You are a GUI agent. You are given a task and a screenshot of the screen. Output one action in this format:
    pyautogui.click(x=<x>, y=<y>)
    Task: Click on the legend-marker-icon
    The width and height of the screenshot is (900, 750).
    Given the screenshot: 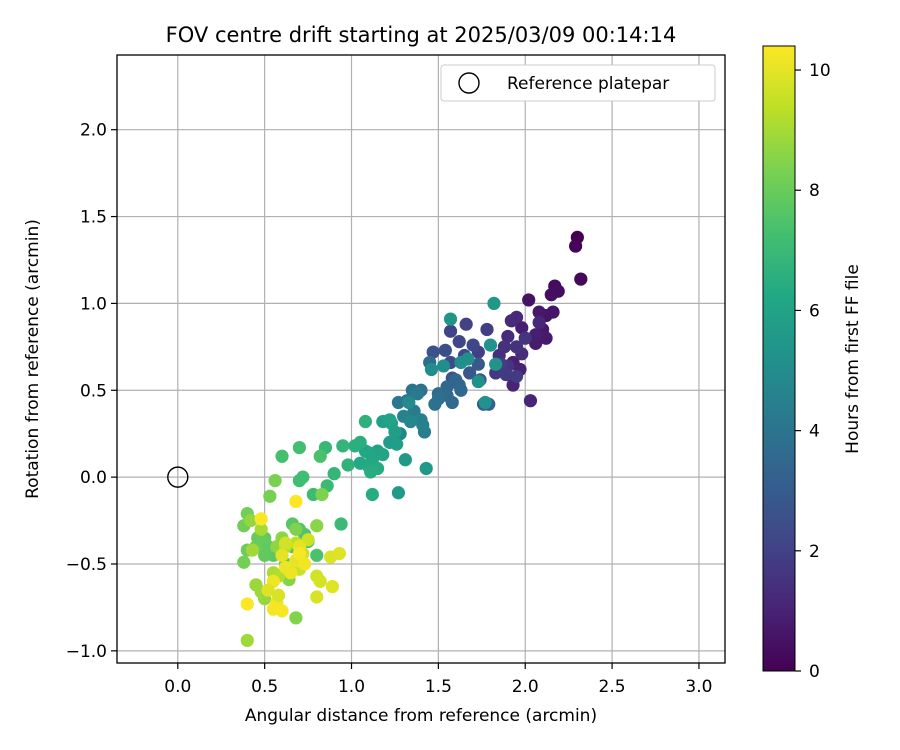 What is the action you would take?
    pyautogui.click(x=469, y=83)
    